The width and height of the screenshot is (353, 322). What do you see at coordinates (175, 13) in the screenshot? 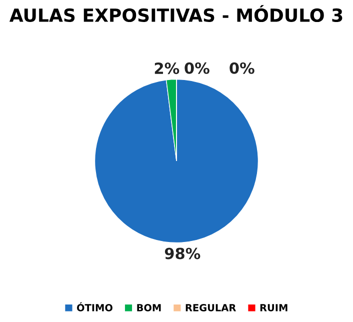
I see `chart-title: AULAS EXPOSITIVAS - MÓDULO 3` at bounding box center [175, 13].